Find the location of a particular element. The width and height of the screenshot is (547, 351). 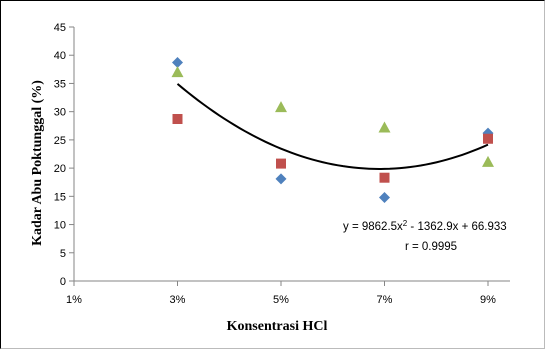

equation-tail: - 1362.9x + 66.933 is located at coordinates (456, 227).